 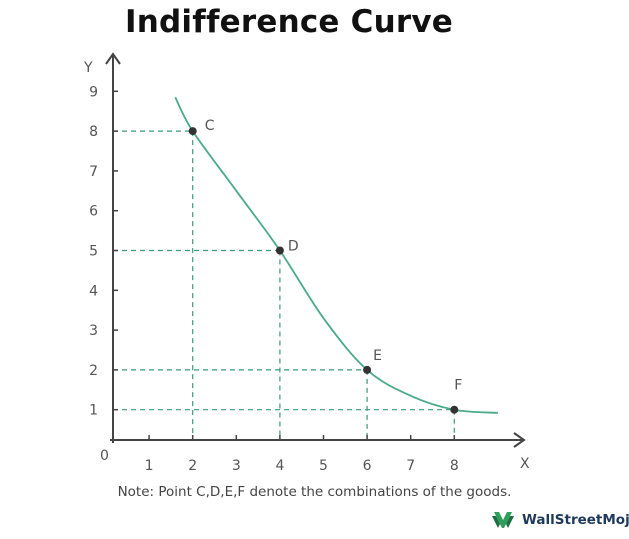 What do you see at coordinates (149, 466) in the screenshot?
I see `x-tick-label: 1` at bounding box center [149, 466].